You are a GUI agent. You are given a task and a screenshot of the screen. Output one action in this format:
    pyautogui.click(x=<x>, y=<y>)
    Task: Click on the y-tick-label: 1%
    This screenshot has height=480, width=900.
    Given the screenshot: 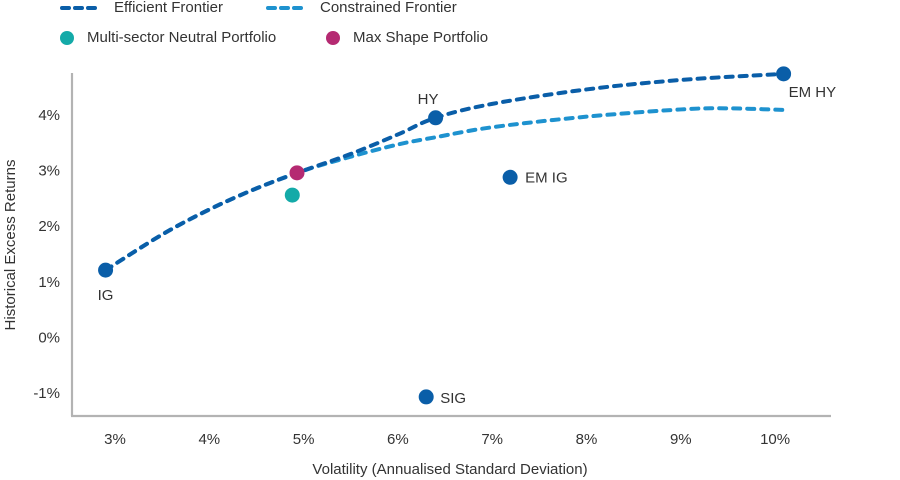 What is the action you would take?
    pyautogui.click(x=49, y=282)
    